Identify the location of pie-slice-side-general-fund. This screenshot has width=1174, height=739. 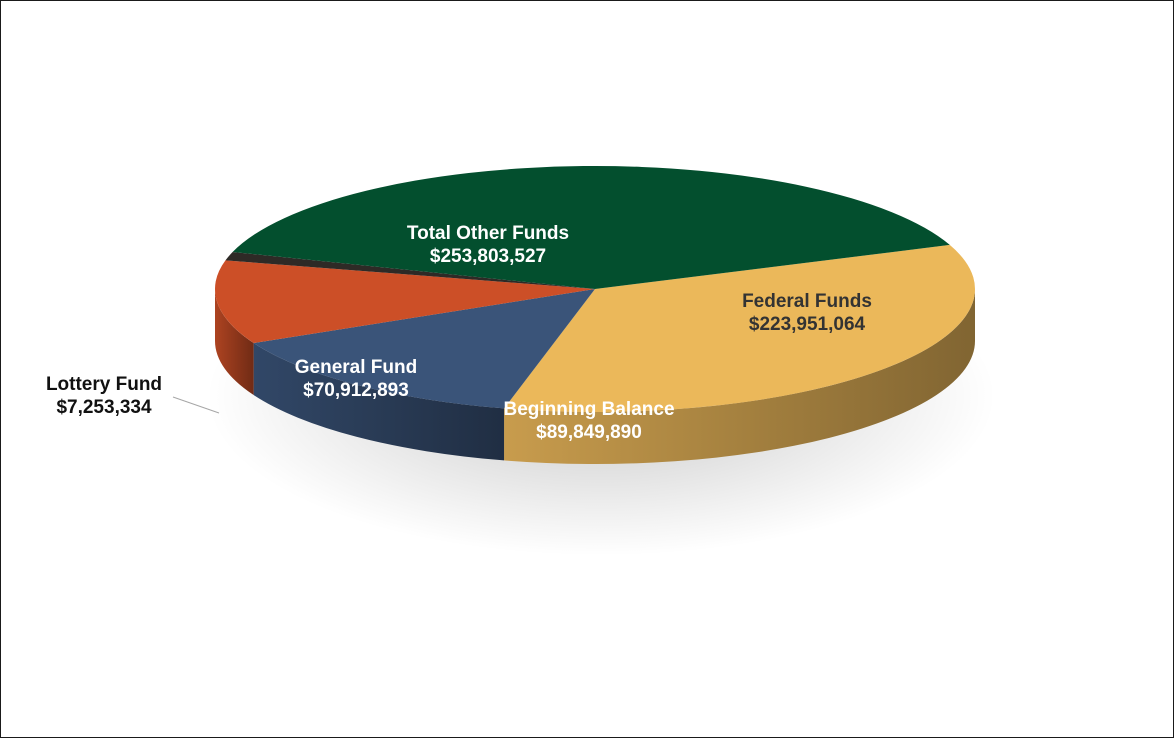
(234, 342).